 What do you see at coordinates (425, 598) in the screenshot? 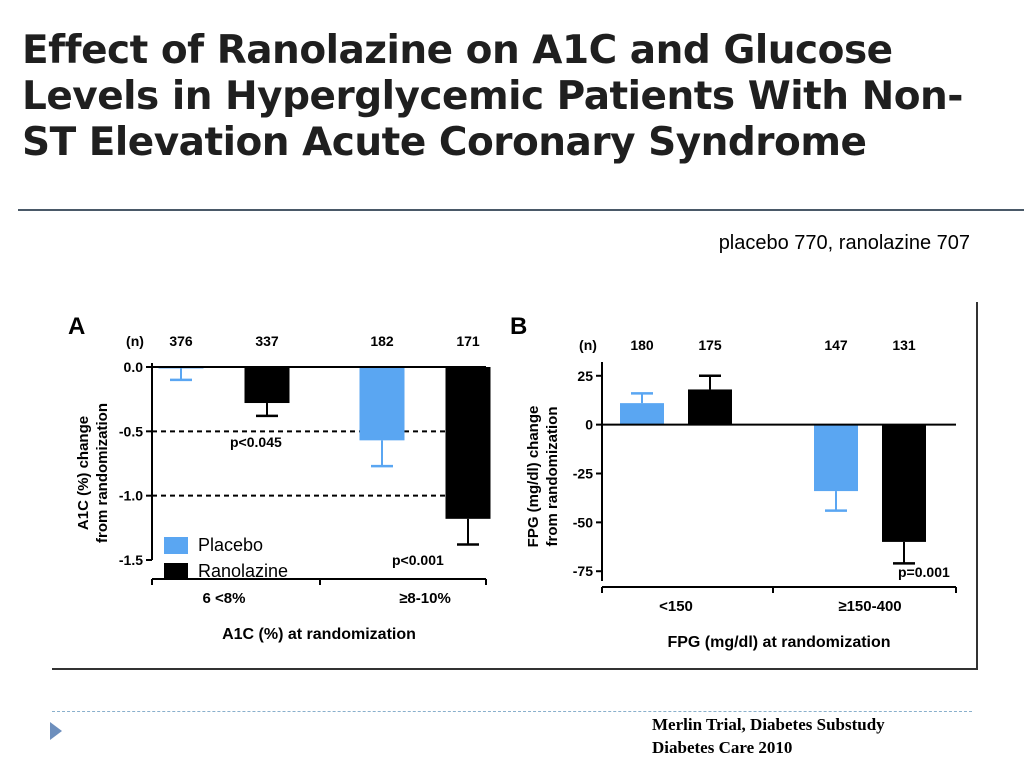
I see `category-label: ≥8-10%` at bounding box center [425, 598].